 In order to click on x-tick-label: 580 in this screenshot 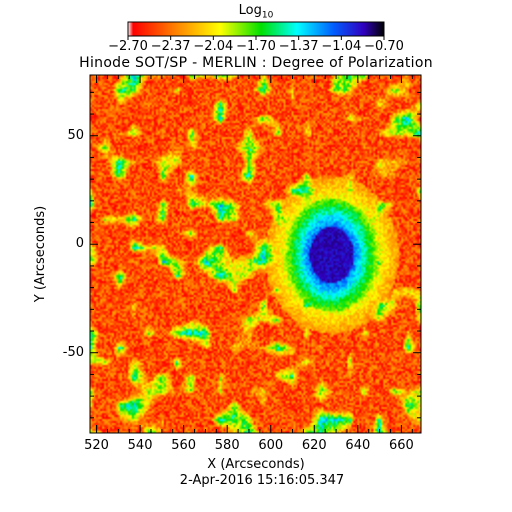, I will do `click(227, 445)`.